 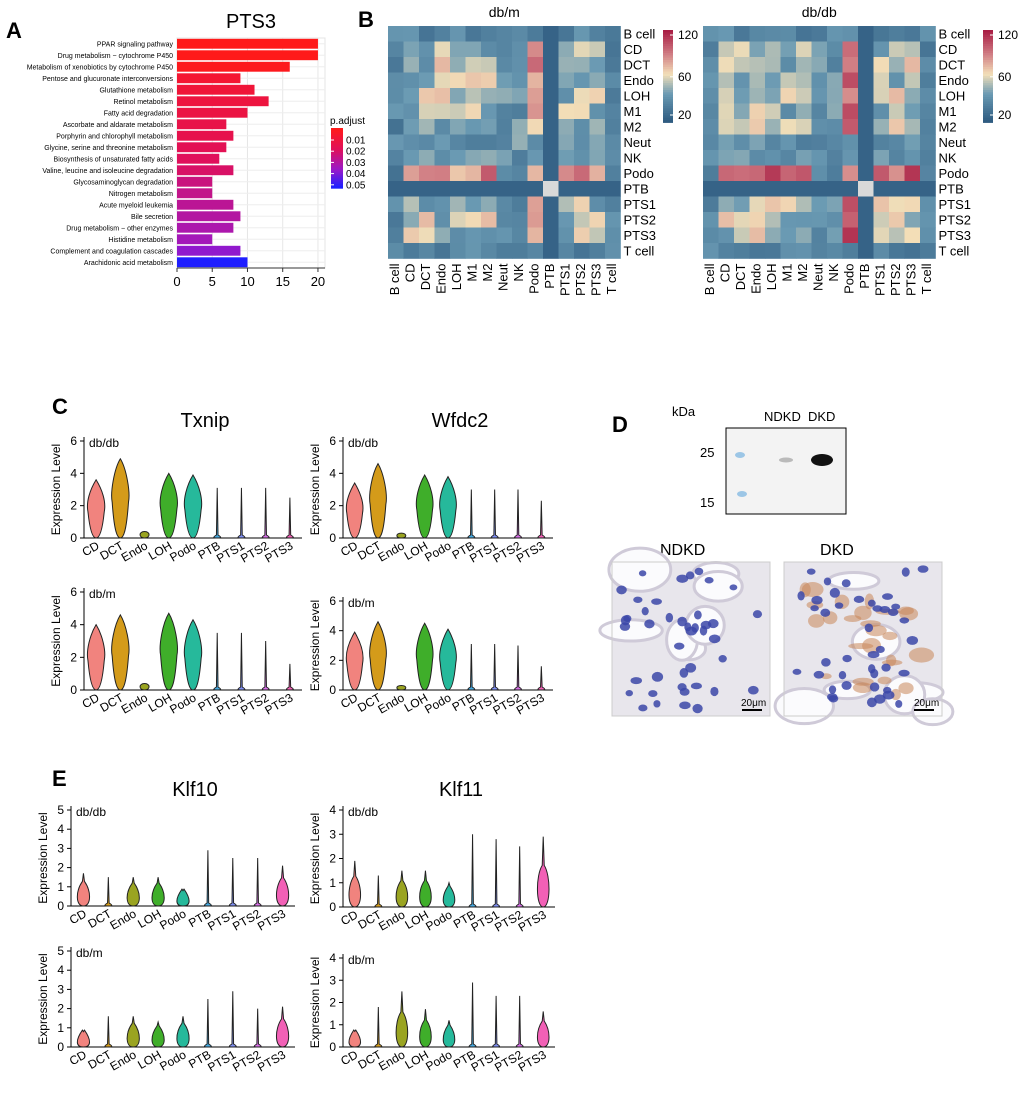 What do you see at coordinates (363, 443) in the screenshot?
I see `condition-label: db/db` at bounding box center [363, 443].